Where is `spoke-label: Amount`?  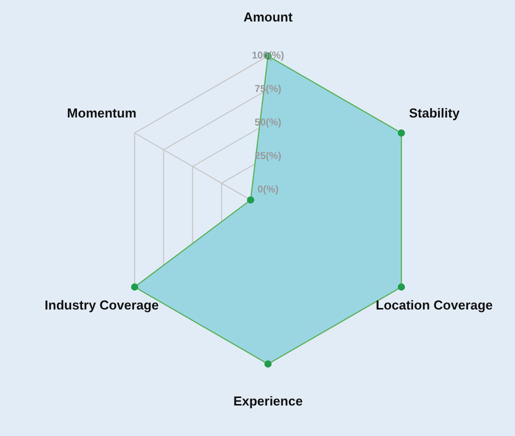 spoke-label: Amount is located at coordinates (268, 16).